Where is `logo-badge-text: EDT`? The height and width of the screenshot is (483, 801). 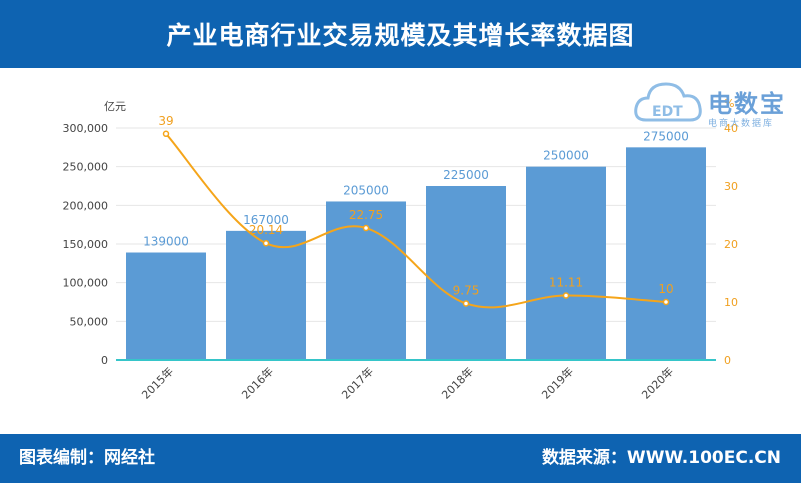
logo-badge-text: EDT is located at coordinates (667, 112).